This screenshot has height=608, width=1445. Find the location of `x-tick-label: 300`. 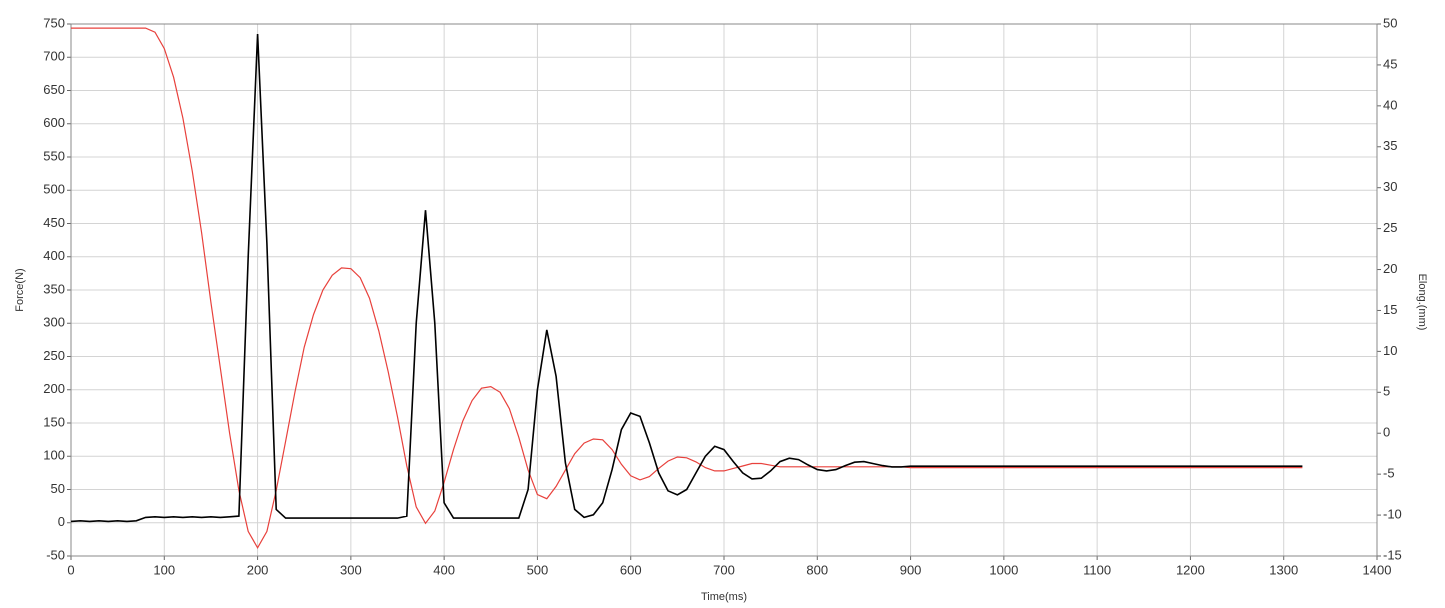

x-tick-label: 300 is located at coordinates (351, 569).